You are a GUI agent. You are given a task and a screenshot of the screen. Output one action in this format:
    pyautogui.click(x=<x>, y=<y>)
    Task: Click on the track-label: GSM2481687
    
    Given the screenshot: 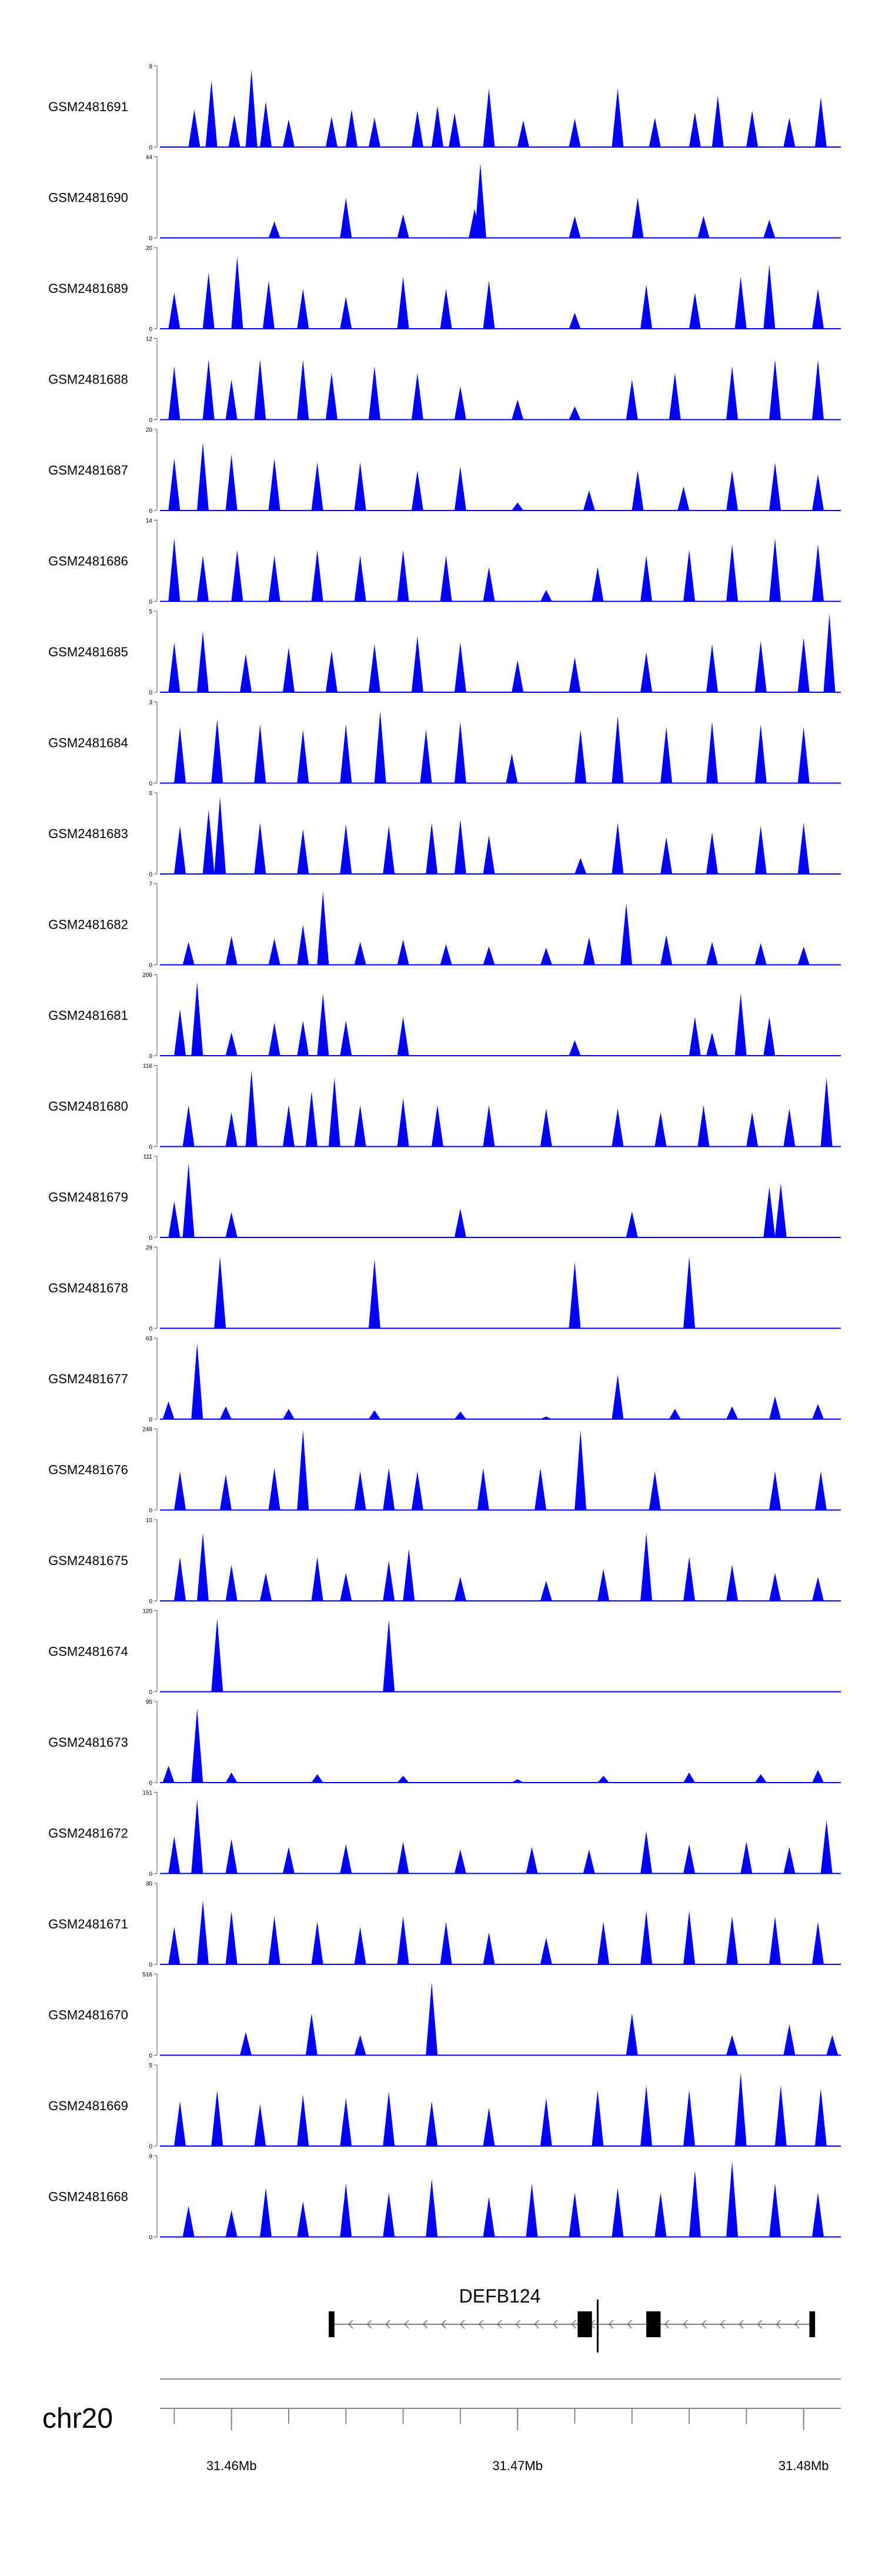 What is the action you would take?
    pyautogui.click(x=88, y=470)
    